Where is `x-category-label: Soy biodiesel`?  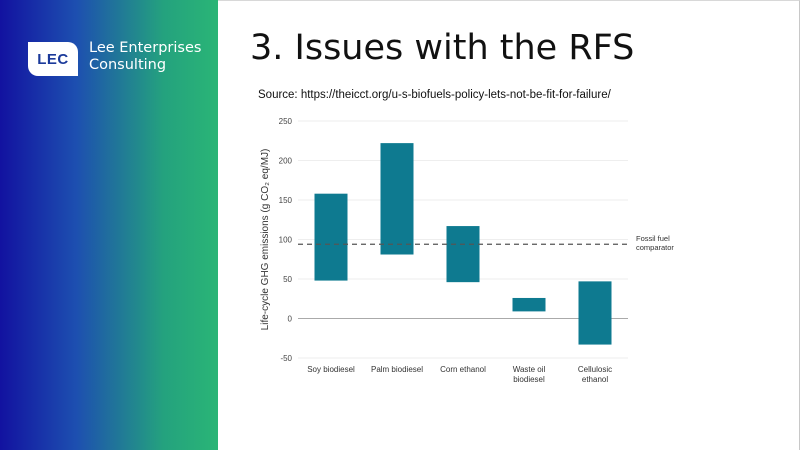
x-category-label: Soy biodiesel is located at coordinates (331, 369).